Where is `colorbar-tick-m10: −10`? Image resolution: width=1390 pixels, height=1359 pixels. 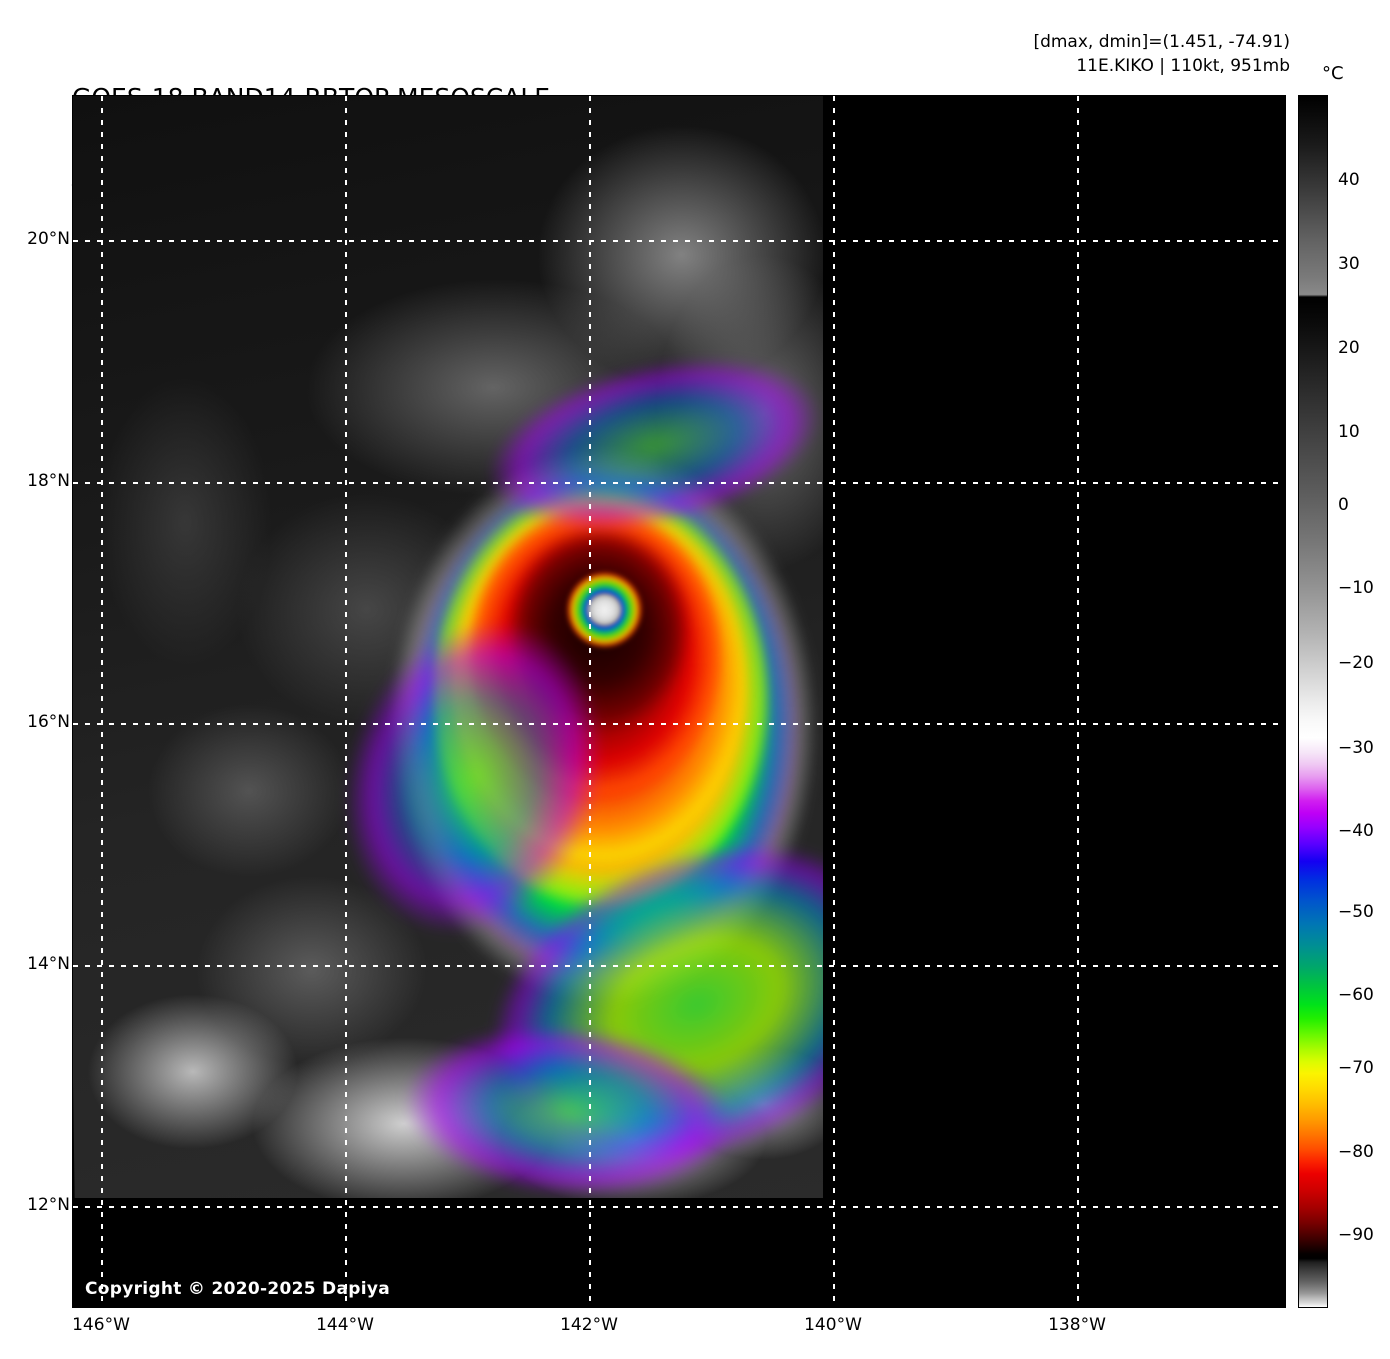 colorbar-tick-m10: −10 is located at coordinates (1356, 588).